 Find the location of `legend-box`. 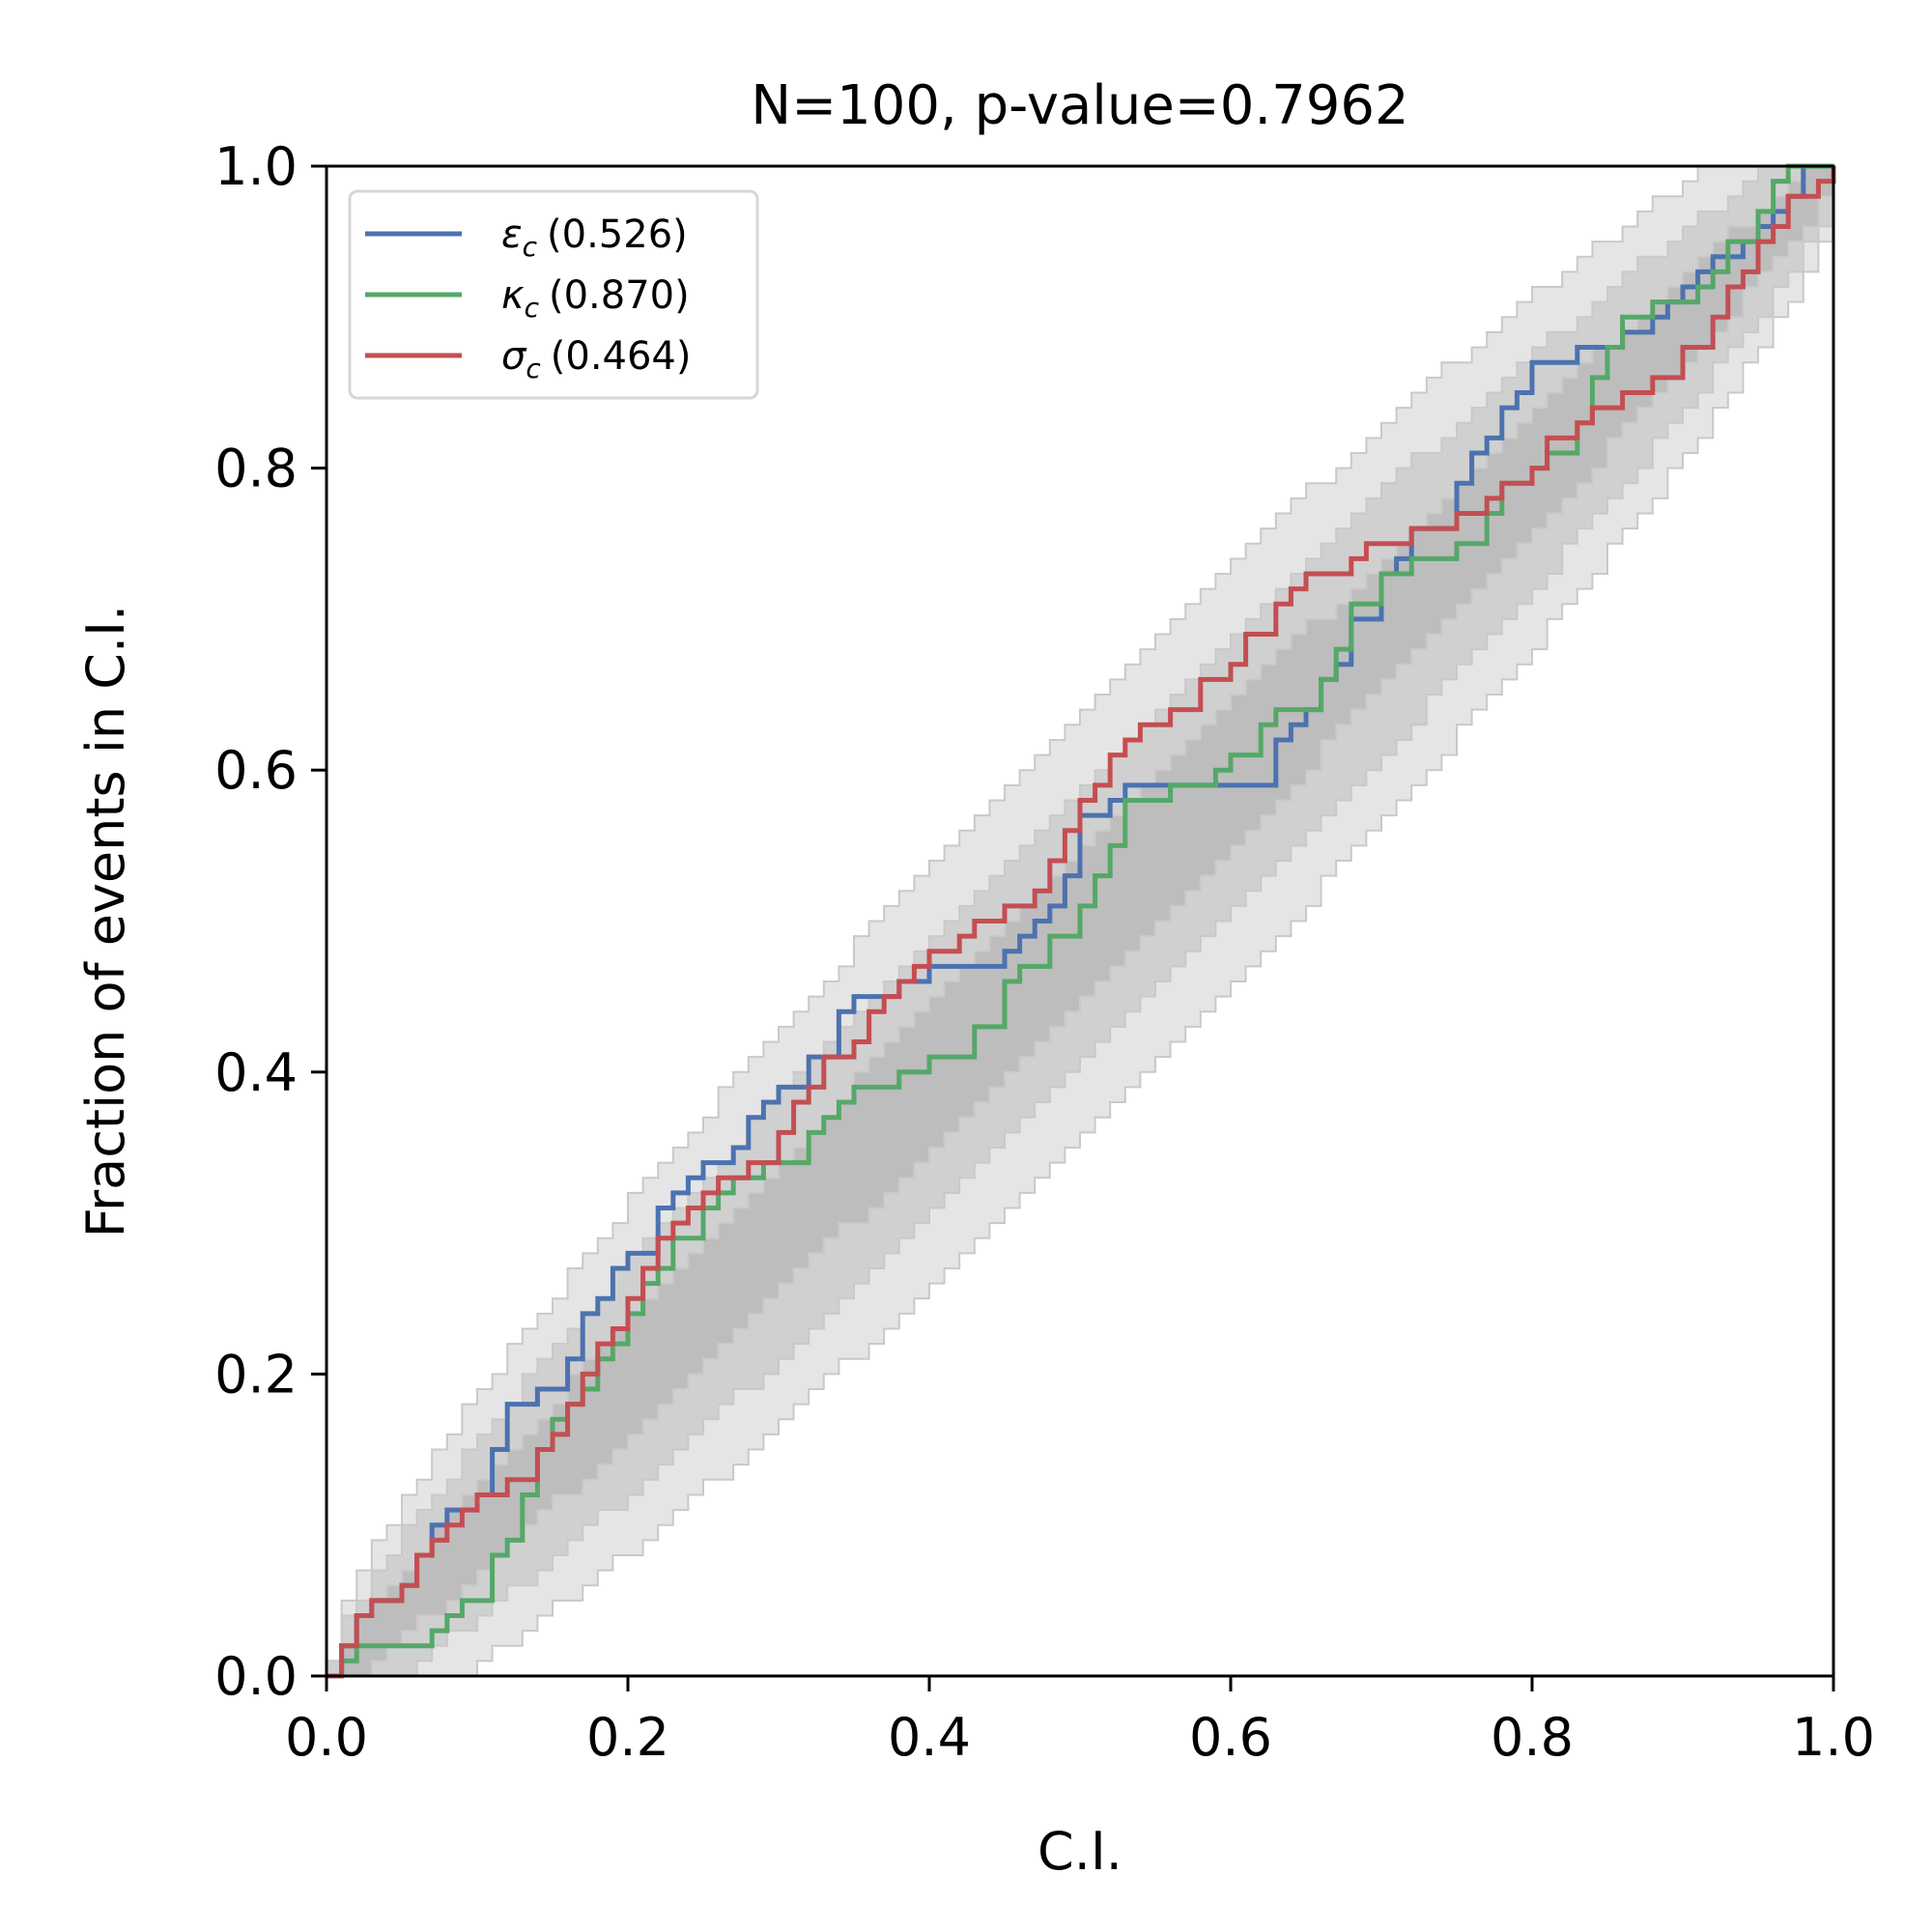

legend-box is located at coordinates (553, 294).